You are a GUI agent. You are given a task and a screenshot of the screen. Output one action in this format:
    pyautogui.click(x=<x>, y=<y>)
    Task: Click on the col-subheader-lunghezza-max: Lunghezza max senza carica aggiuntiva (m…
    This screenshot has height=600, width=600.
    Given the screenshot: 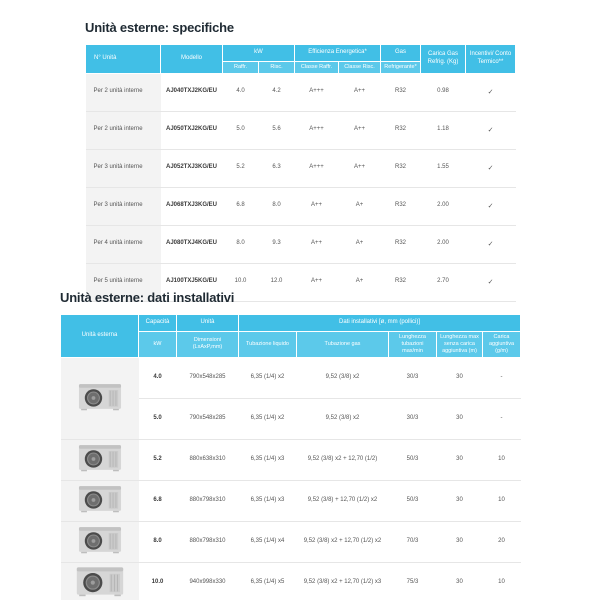 What is the action you would take?
    pyautogui.click(x=459, y=344)
    